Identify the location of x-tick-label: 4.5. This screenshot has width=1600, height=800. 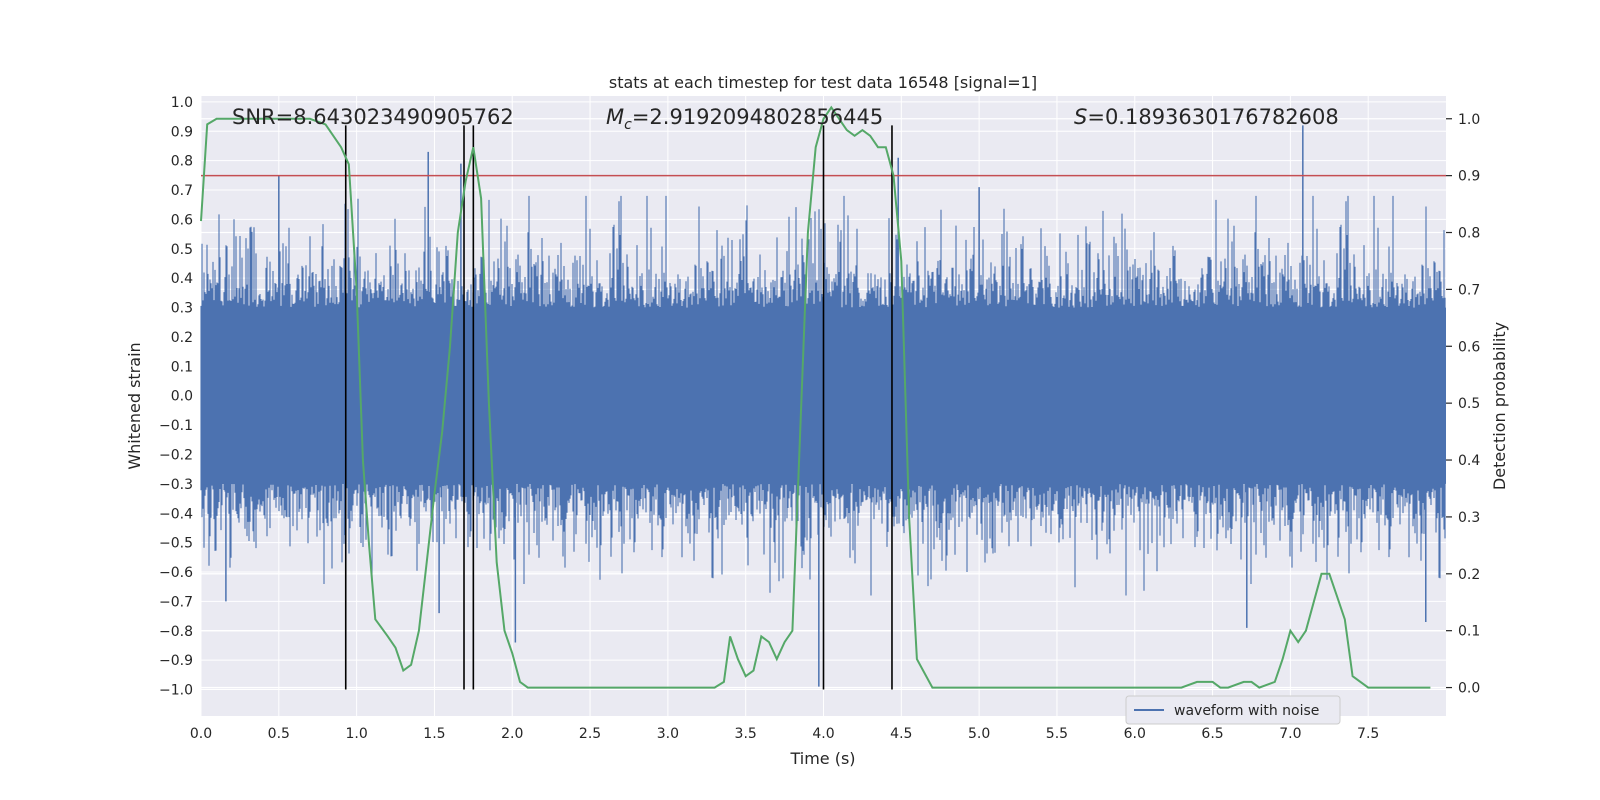
(901, 734).